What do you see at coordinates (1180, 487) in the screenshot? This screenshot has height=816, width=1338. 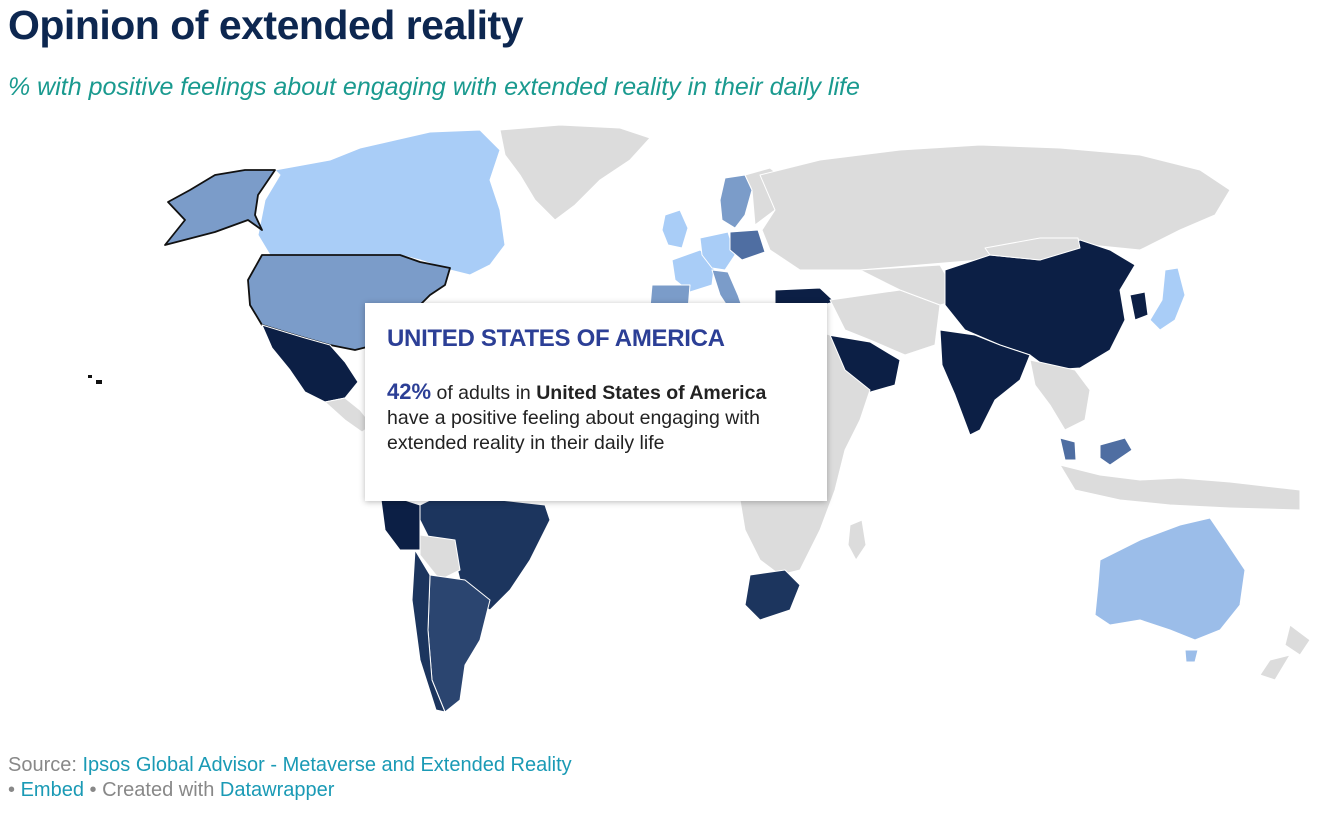 I see `region-indonesia` at bounding box center [1180, 487].